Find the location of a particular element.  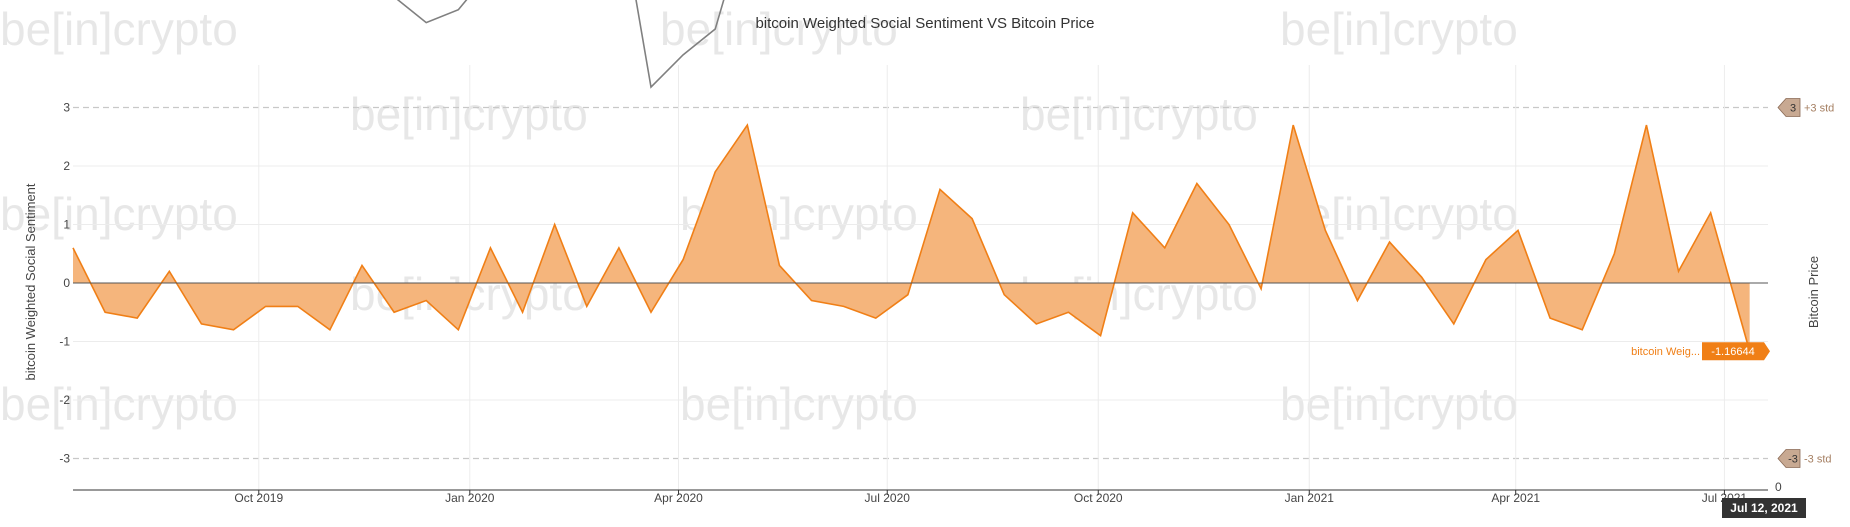

y-left-tick-label: -3 is located at coordinates (64, 459).